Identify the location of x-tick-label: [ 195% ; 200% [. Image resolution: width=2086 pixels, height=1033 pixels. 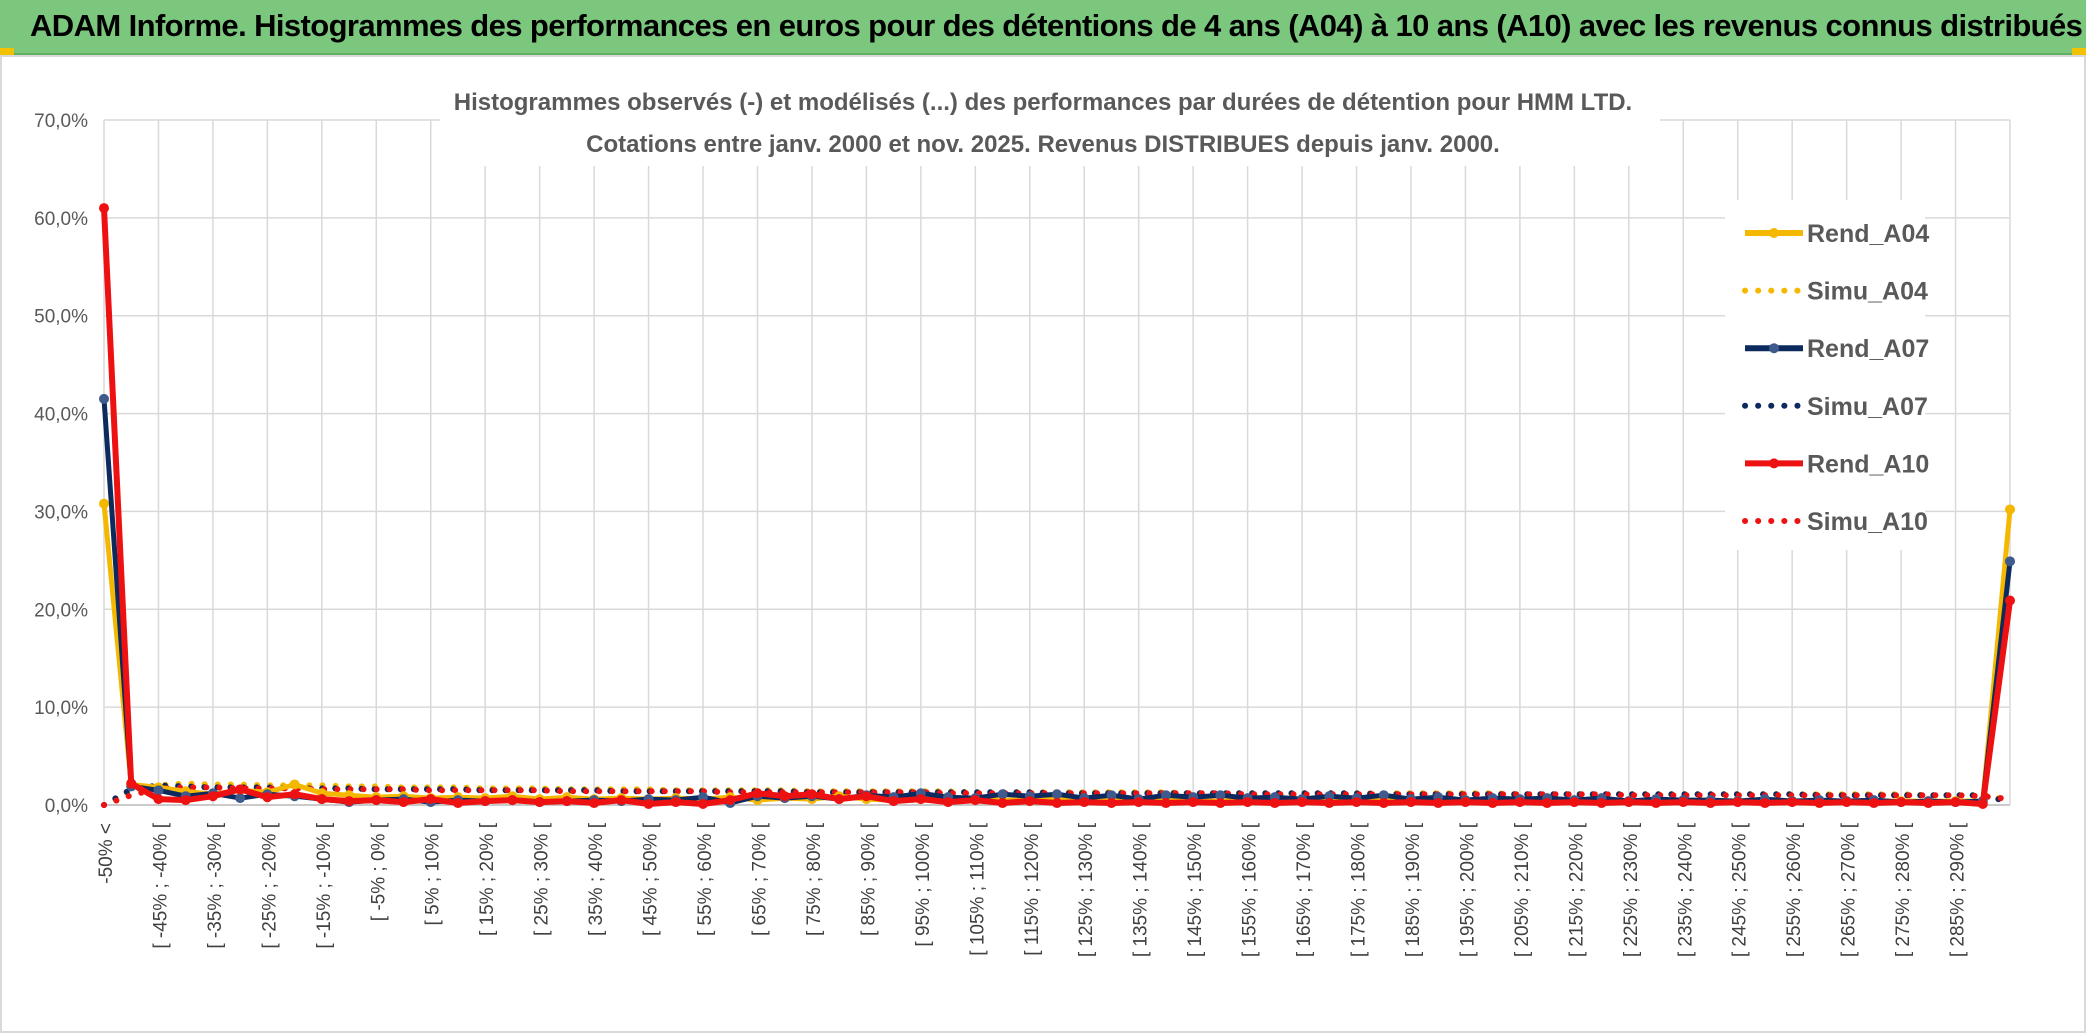
(1467, 889).